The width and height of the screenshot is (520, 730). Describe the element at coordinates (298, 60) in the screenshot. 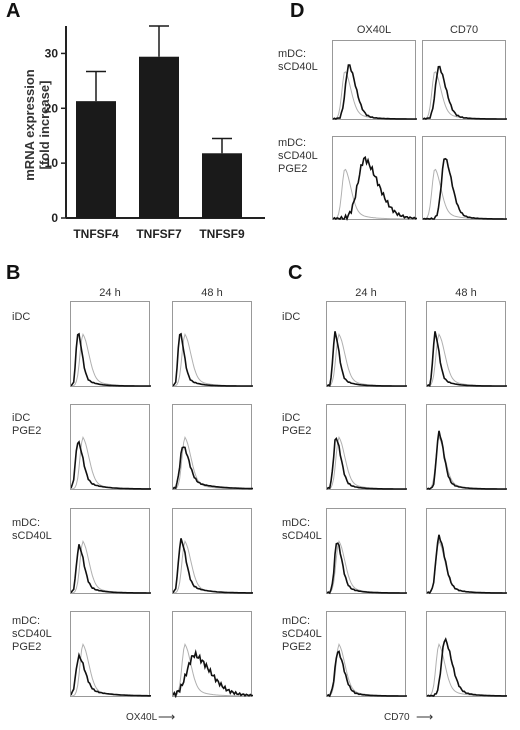

I see `d-row-label: mDC: sCD40L` at that location.